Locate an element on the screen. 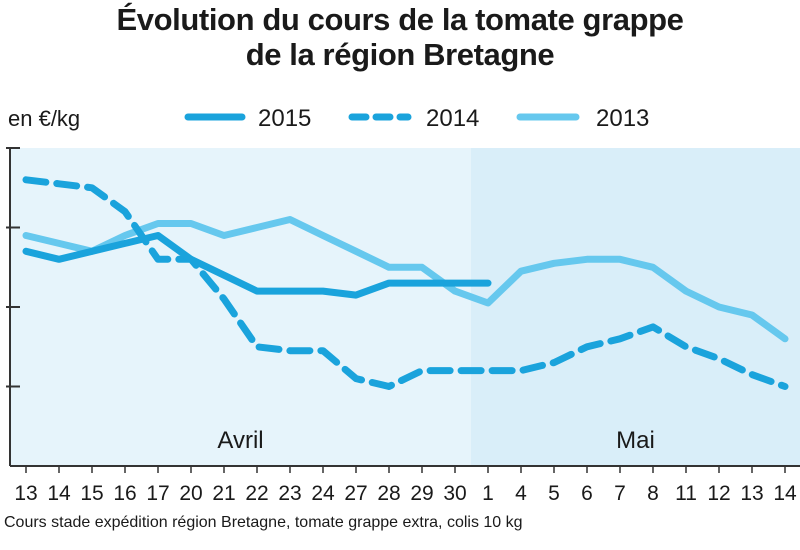 Image resolution: width=800 pixels, height=550 pixels. x-tick-label: 17 is located at coordinates (157, 493).